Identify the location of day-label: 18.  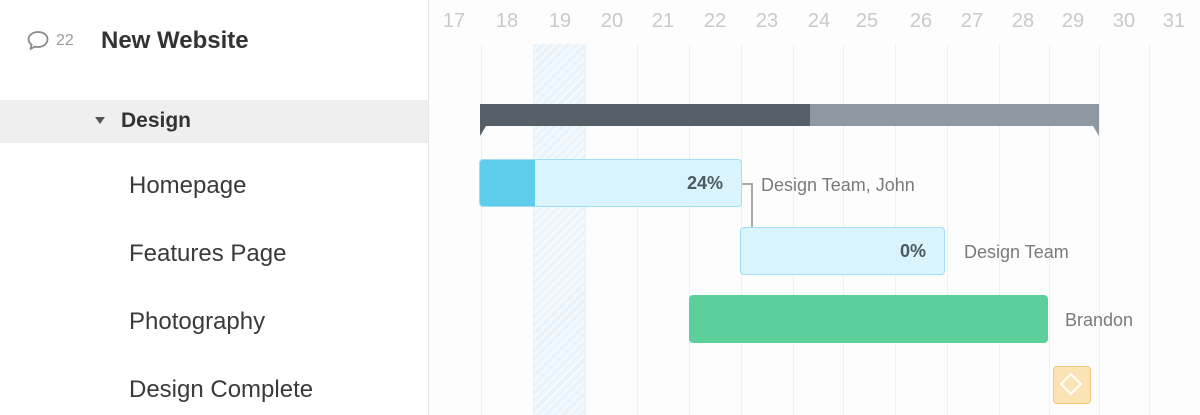
(507, 21).